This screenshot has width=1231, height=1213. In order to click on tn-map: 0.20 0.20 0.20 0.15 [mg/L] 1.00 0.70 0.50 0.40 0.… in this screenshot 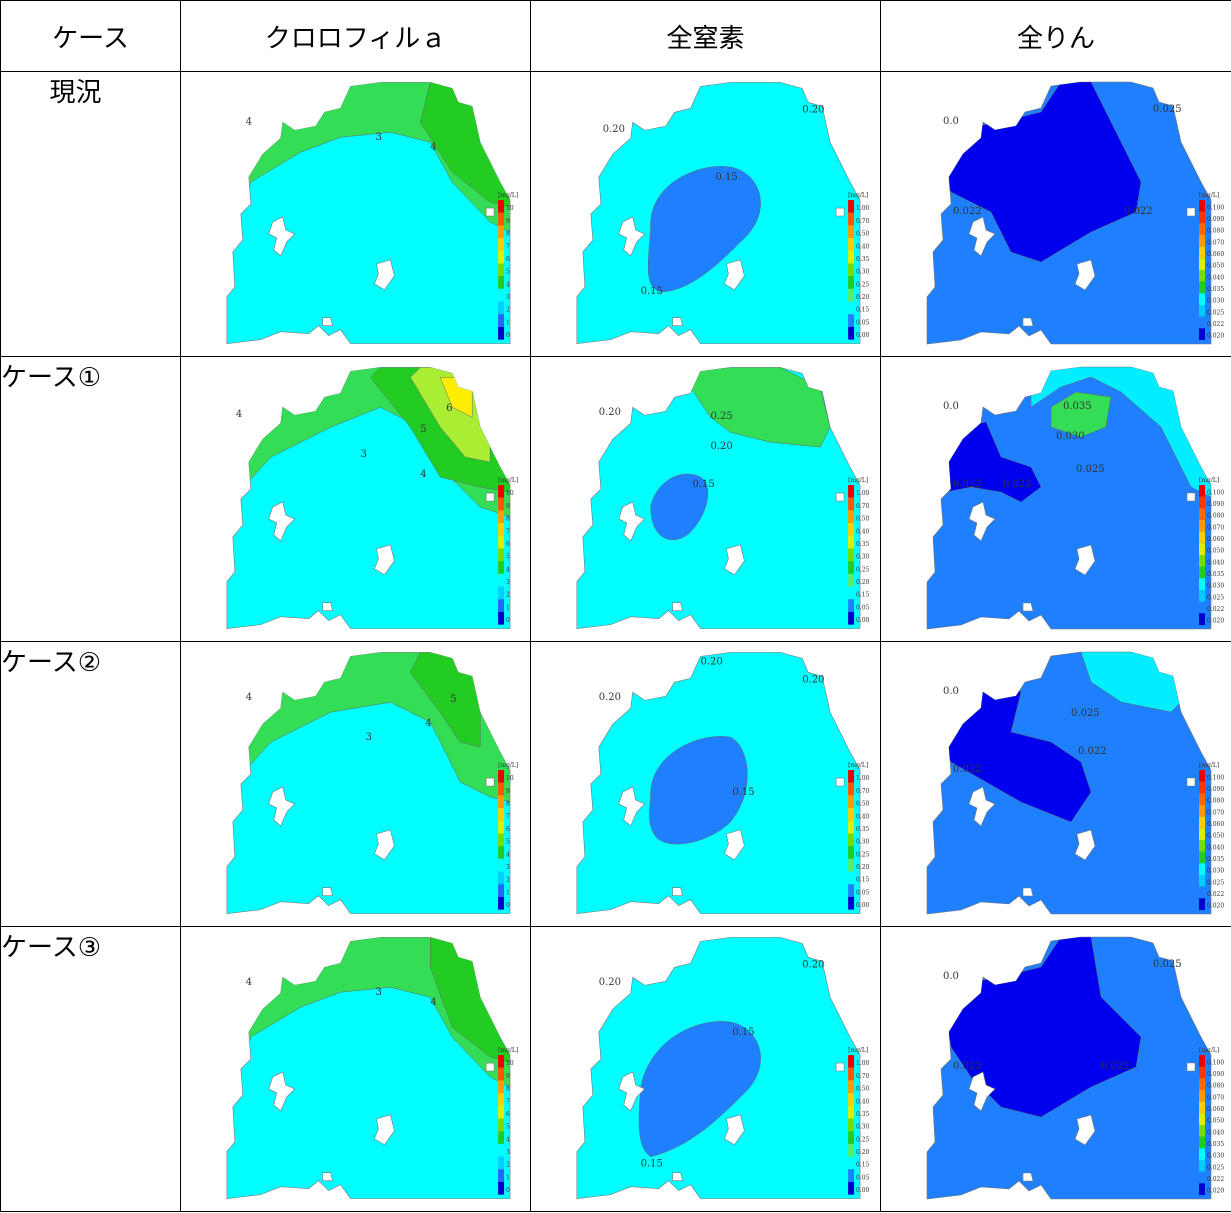, I will do `click(723, 783)`.